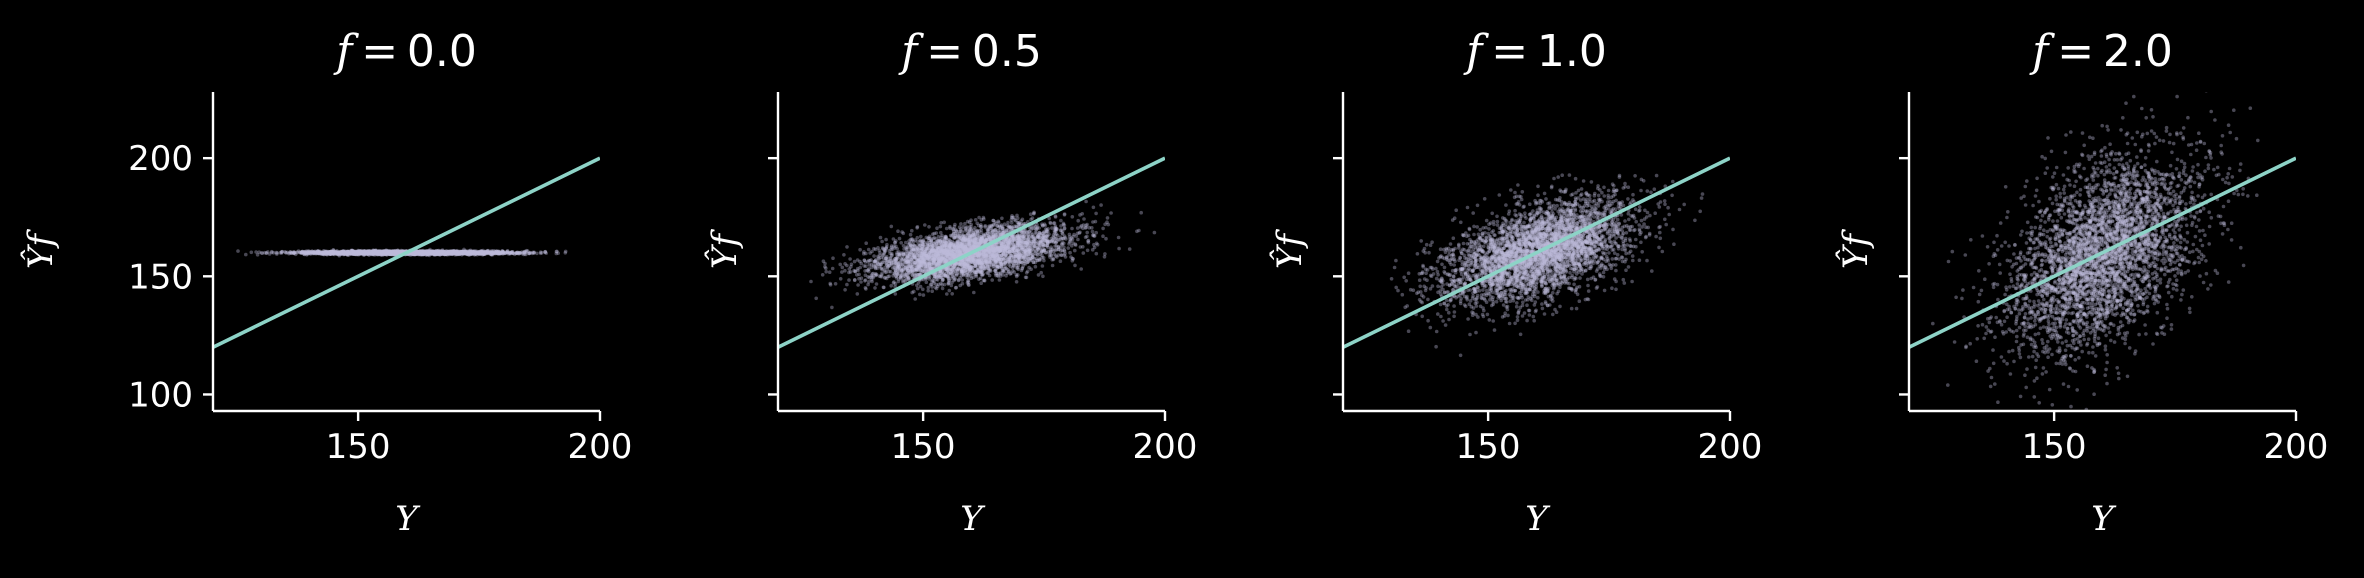 The height and width of the screenshot is (578, 2364). I want to click on y-tick-label: 100, so click(160, 395).